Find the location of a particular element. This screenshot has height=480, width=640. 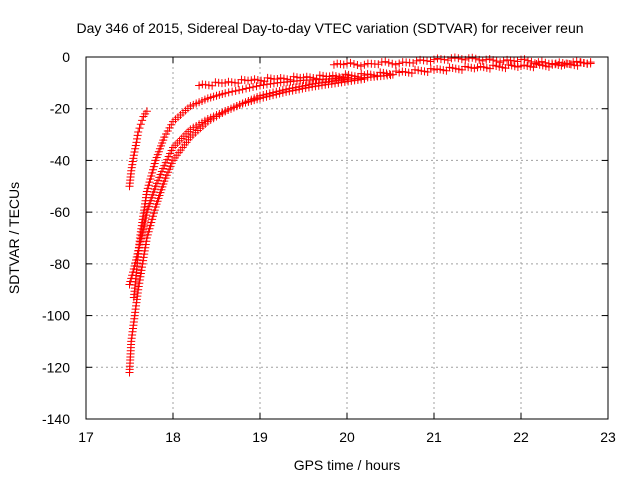

y-tick-label: -120 is located at coordinates (56, 367).